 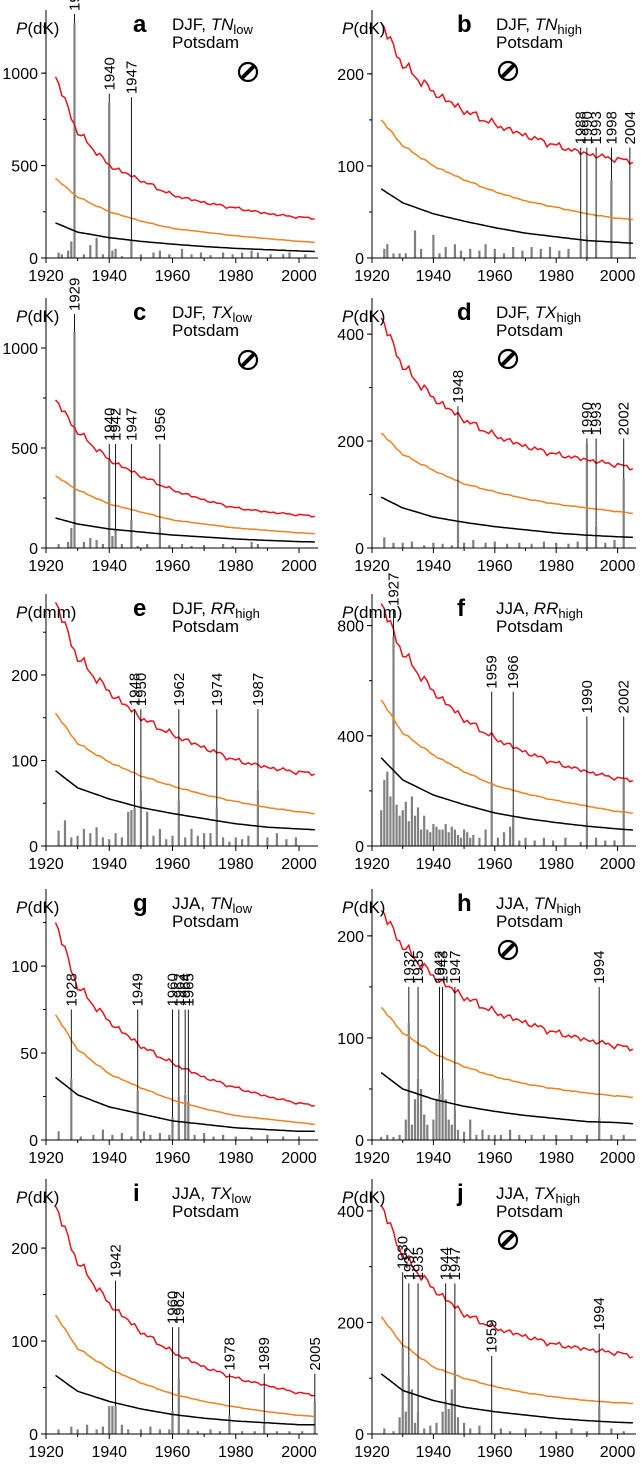 What do you see at coordinates (556, 864) in the screenshot?
I see `x-tick-label: 1980` at bounding box center [556, 864].